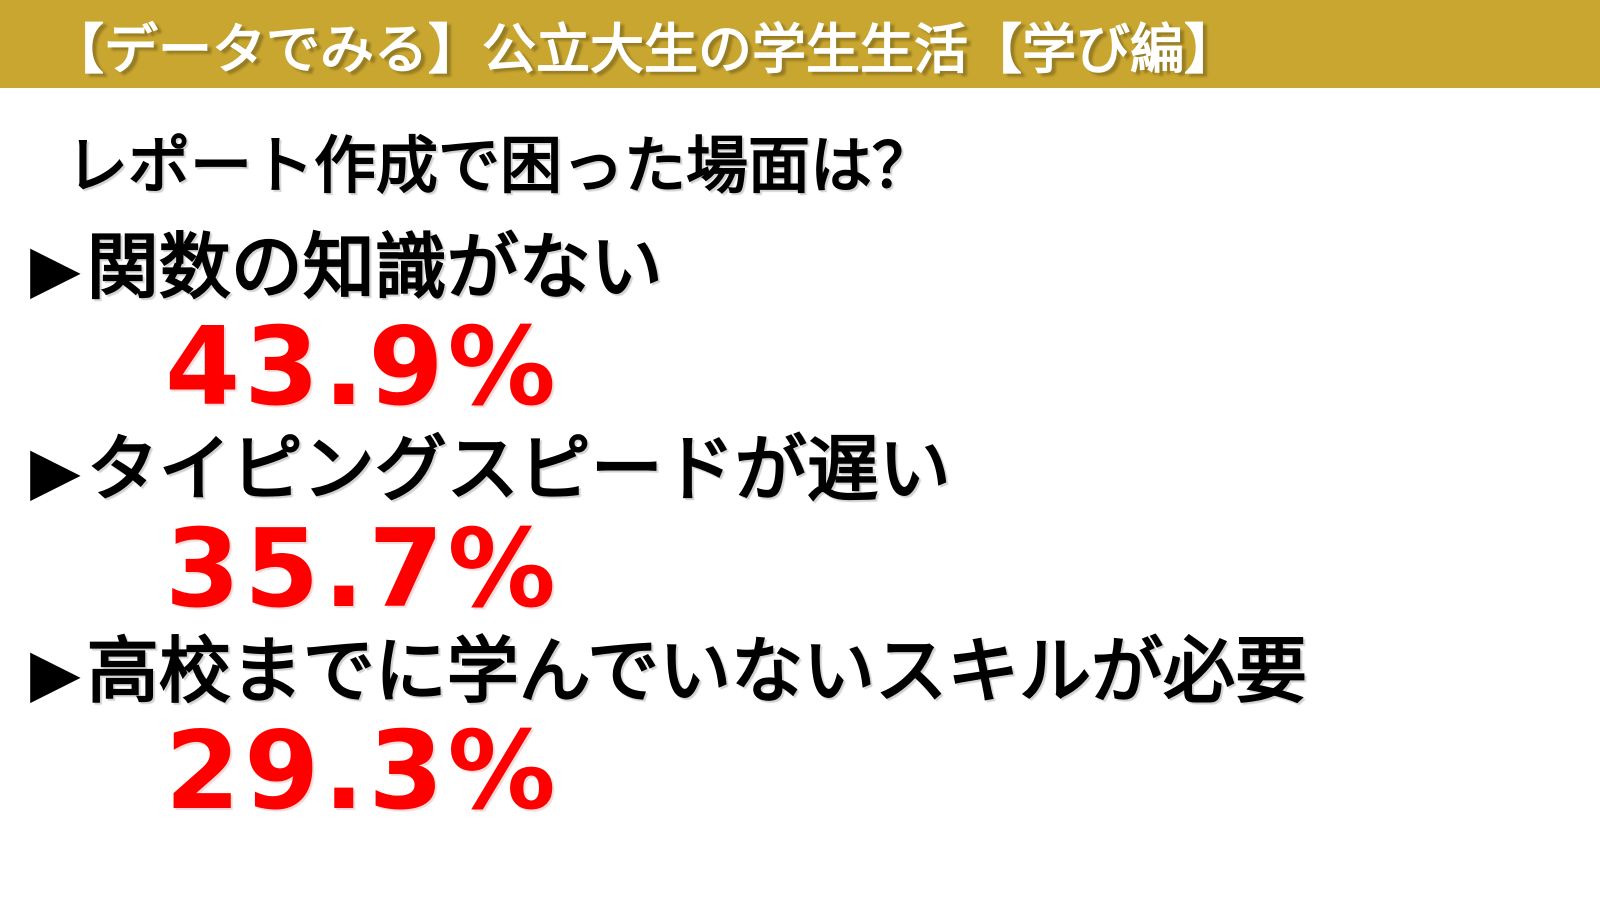 The width and height of the screenshot is (1600, 900). Describe the element at coordinates (362, 367) in the screenshot. I see `item-percentage: 43.9%` at that location.